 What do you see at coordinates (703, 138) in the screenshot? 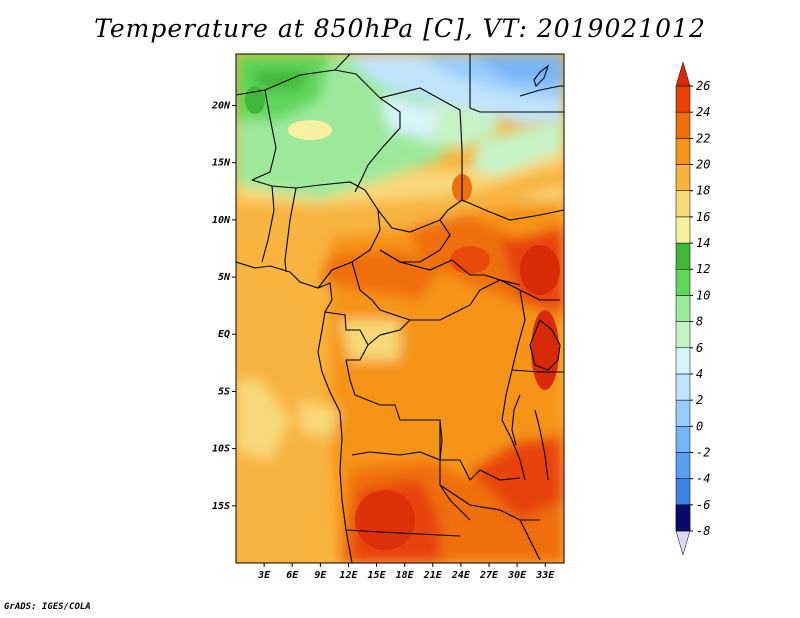
I see `colorbar-label: 22` at bounding box center [703, 138].